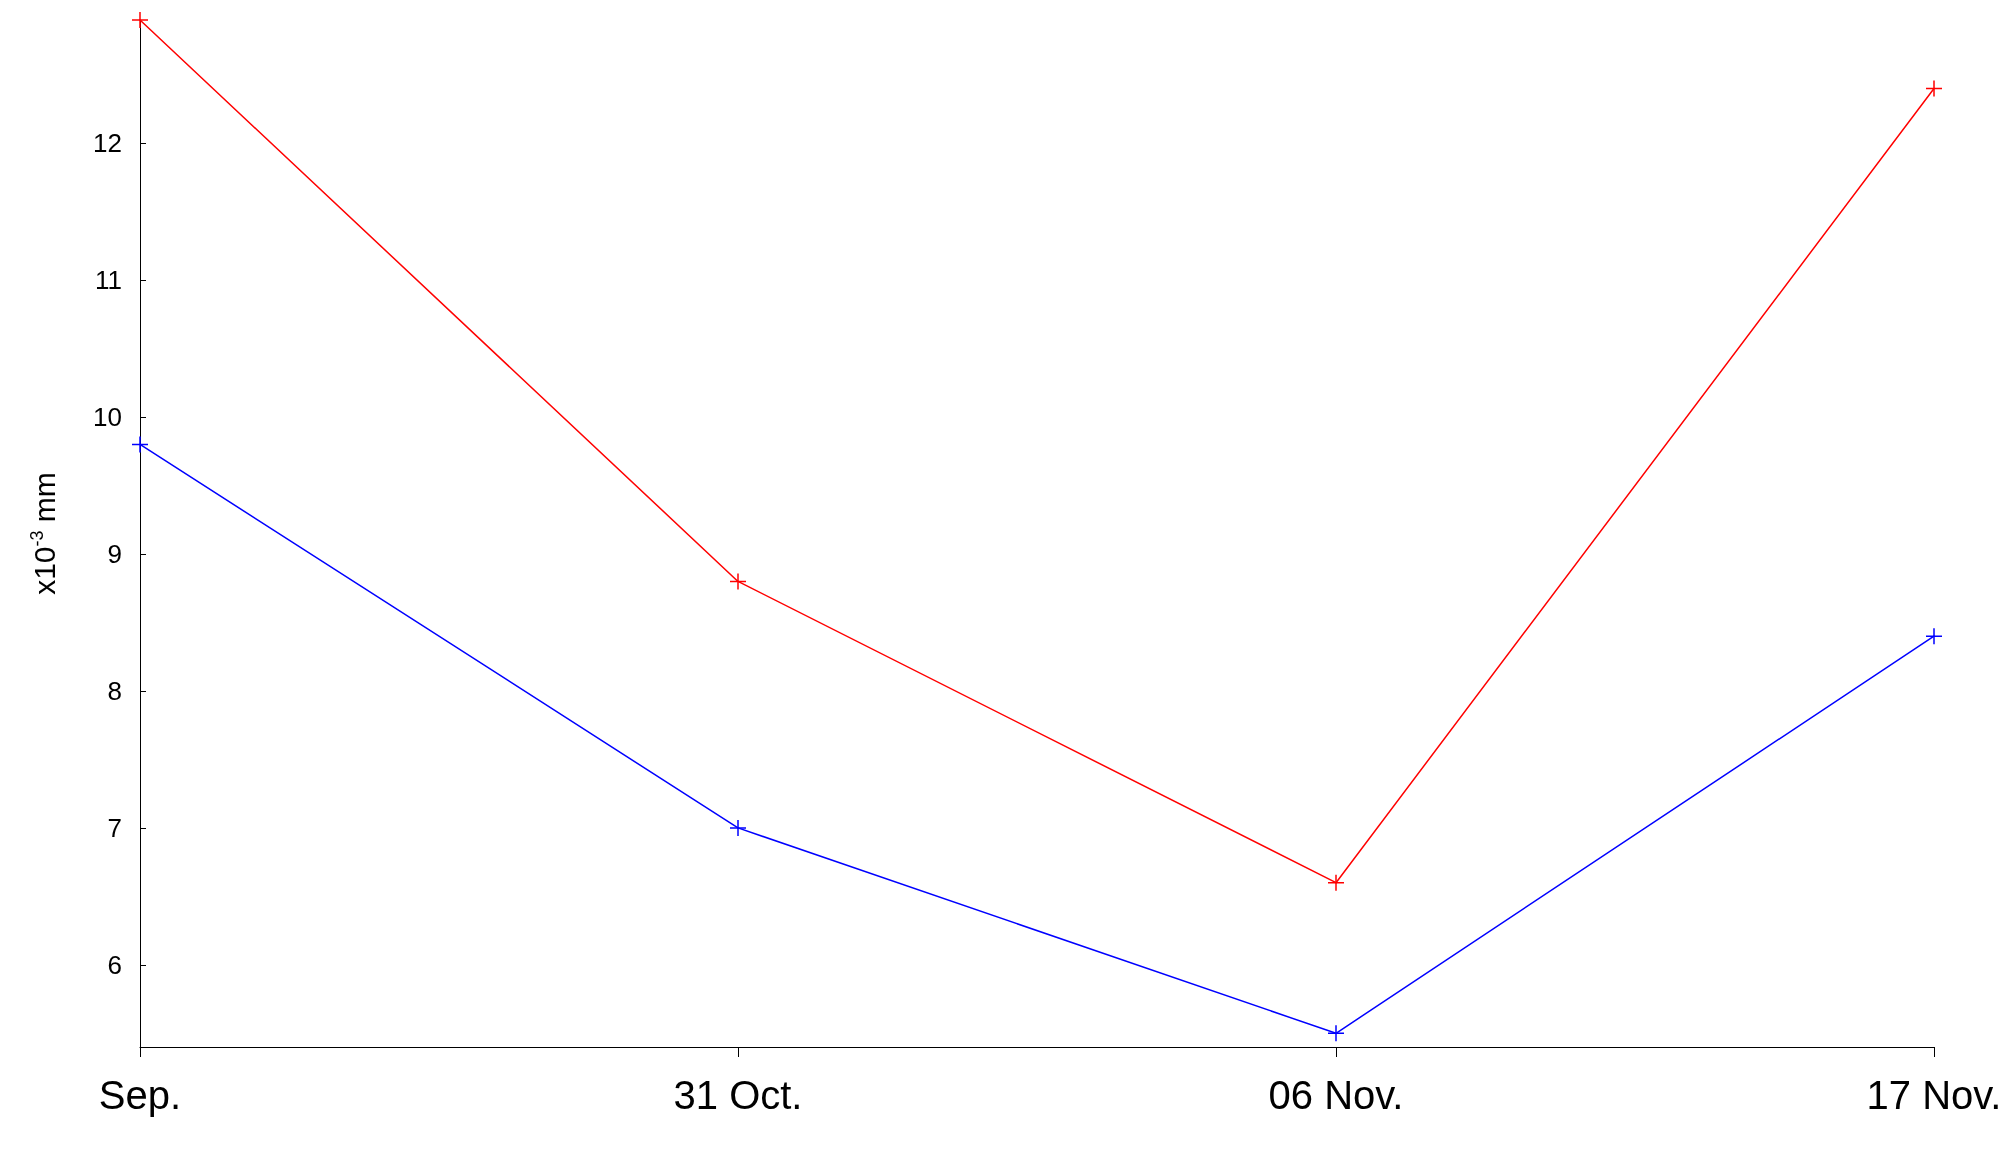 The image size is (2014, 1157). What do you see at coordinates (140, 1095) in the screenshot?
I see `x-tick-label: Sep.` at bounding box center [140, 1095].